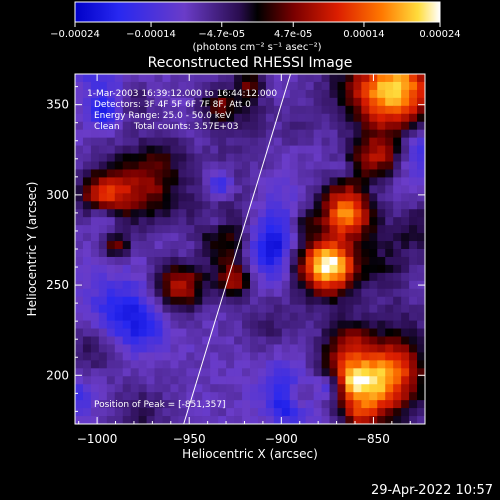  What do you see at coordinates (163, 116) in the screenshot?
I see `annotation-energy: Energy Range: 25.0 - 50.0 keV` at bounding box center [163, 116].